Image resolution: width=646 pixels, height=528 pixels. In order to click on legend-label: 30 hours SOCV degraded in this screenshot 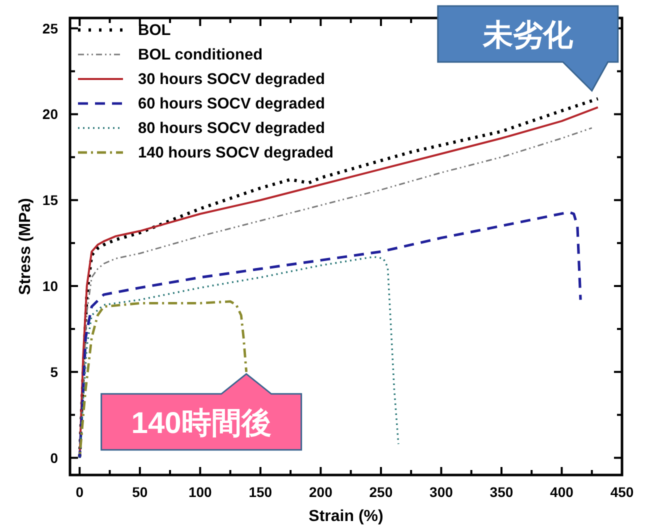, I will do `click(231, 79)`.